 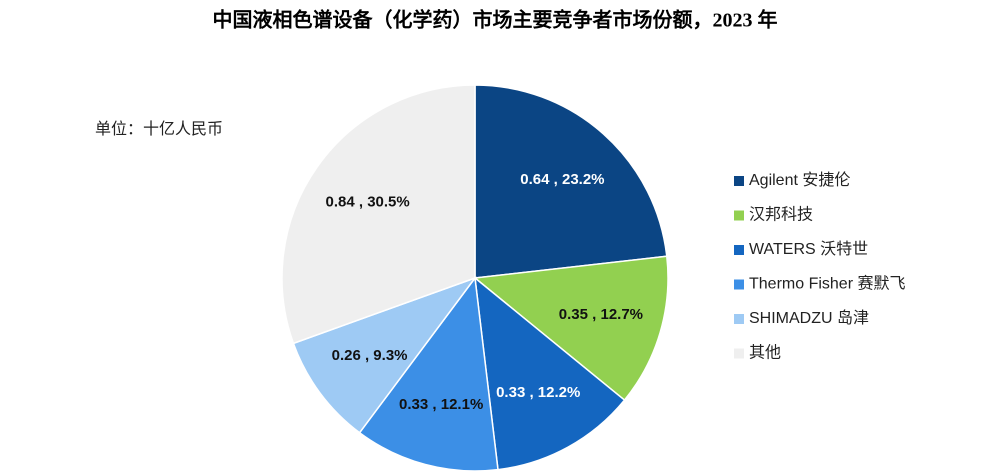 What do you see at coordinates (538, 392) in the screenshot?
I see `data-label: 0.33 , 12.2%` at bounding box center [538, 392].